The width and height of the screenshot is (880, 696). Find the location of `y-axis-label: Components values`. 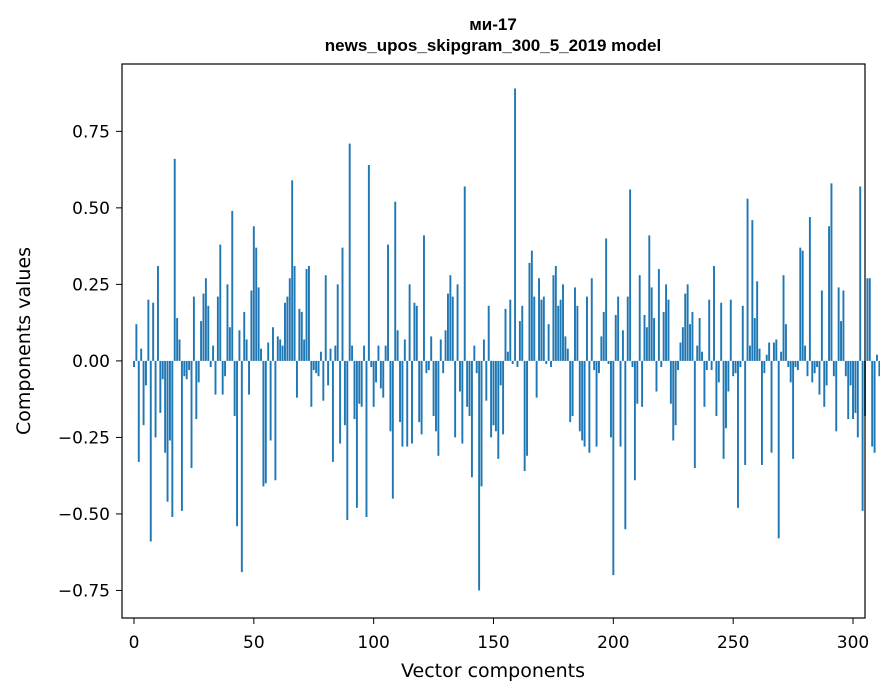

y-axis-label: Components values is located at coordinates (24, 341).